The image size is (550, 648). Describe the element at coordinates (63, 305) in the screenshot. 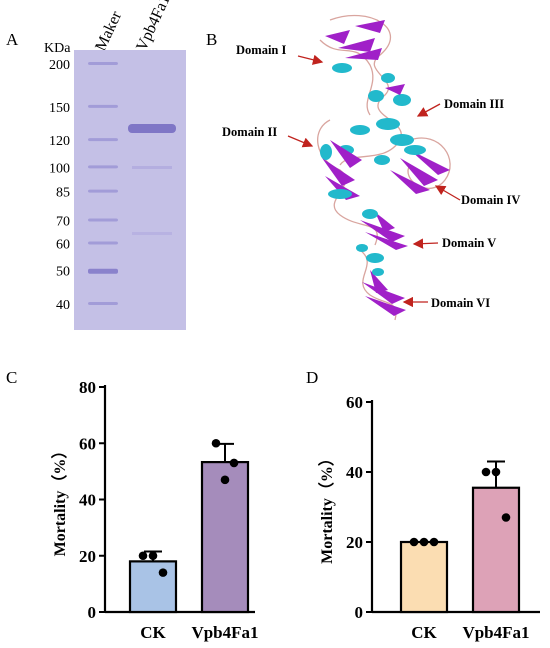

I see `marker-size-label: 40` at that location.